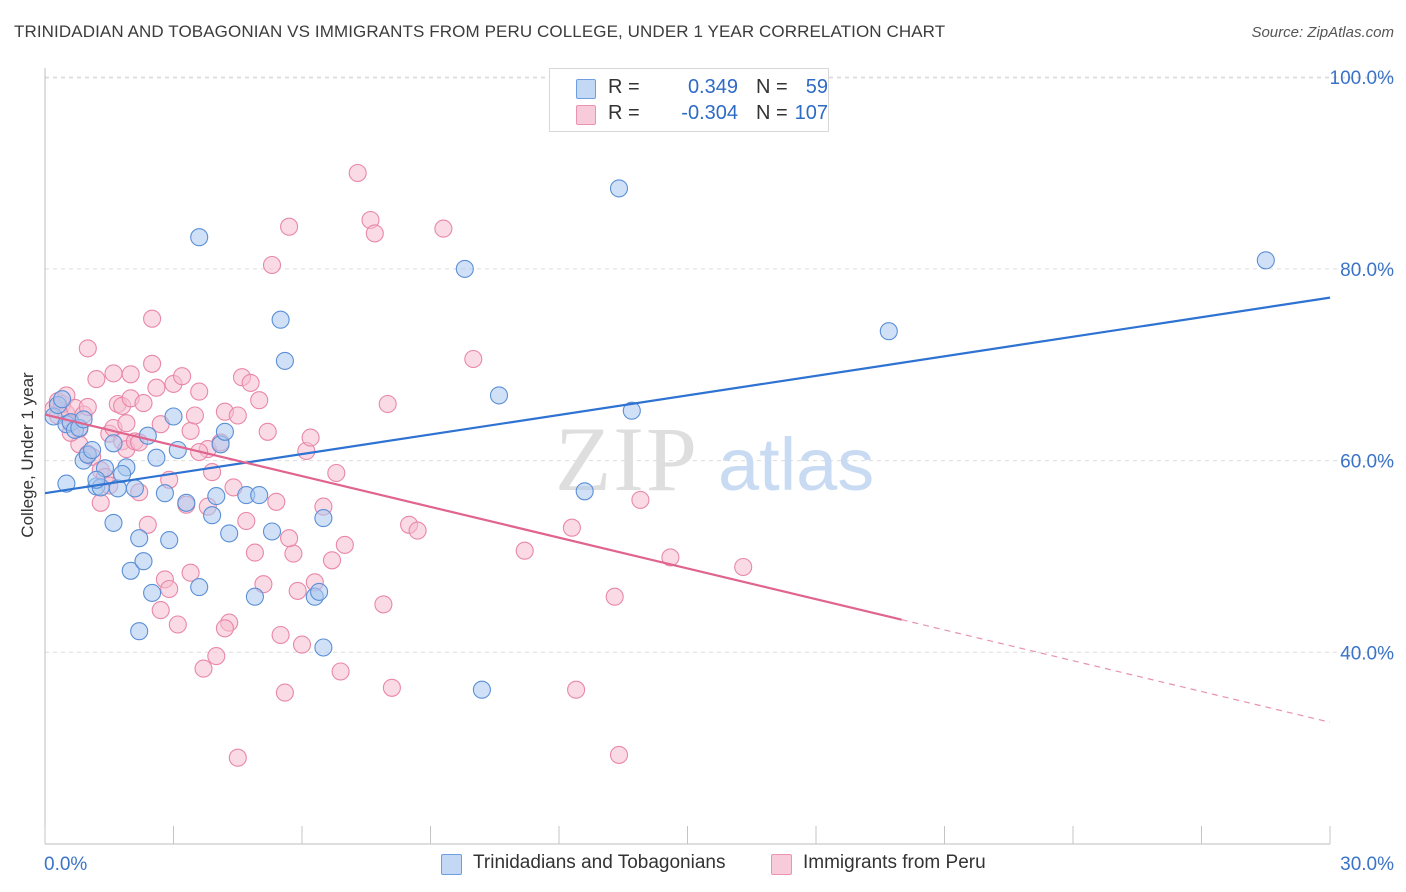 The width and height of the screenshot is (1406, 892). What do you see at coordinates (1367, 653) in the screenshot?
I see `y-tick-label: 40.0%` at bounding box center [1367, 653].